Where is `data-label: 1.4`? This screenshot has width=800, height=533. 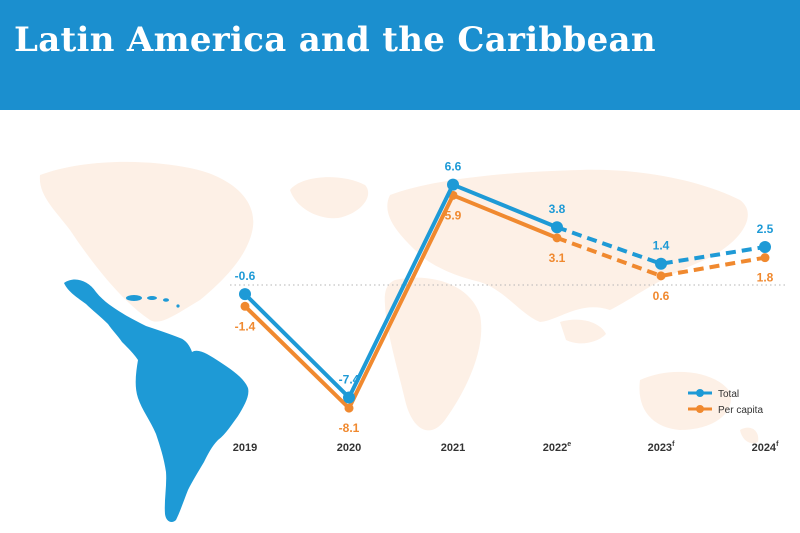
data-label: 1.4 is located at coordinates (661, 246).